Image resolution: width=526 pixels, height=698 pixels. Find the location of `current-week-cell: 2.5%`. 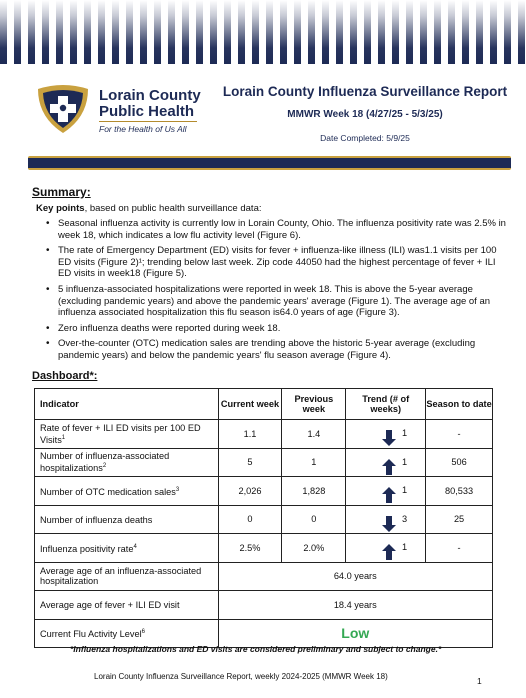

current-week-cell: 2.5% is located at coordinates (250, 548).